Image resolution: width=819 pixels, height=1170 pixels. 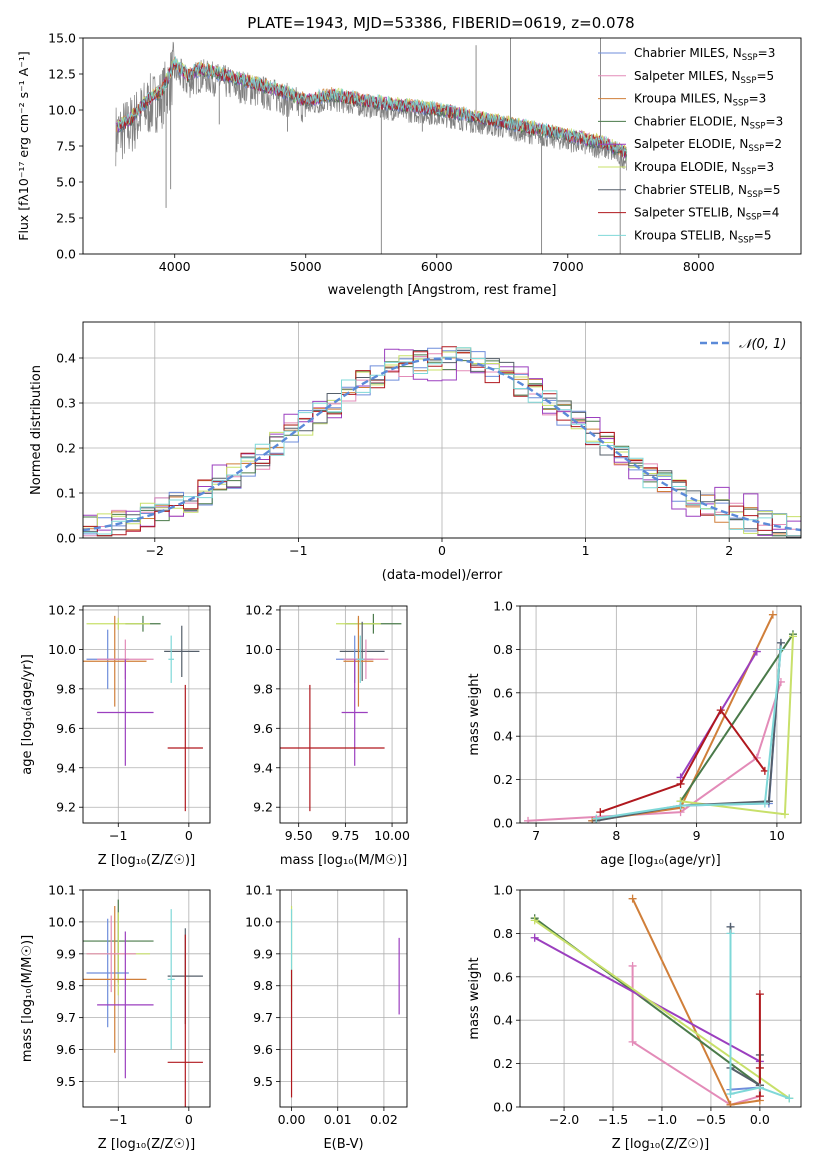 What do you see at coordinates (690, 190) in the screenshot?
I see `legend-text: Chabrier STELIB, N` at bounding box center [690, 190].